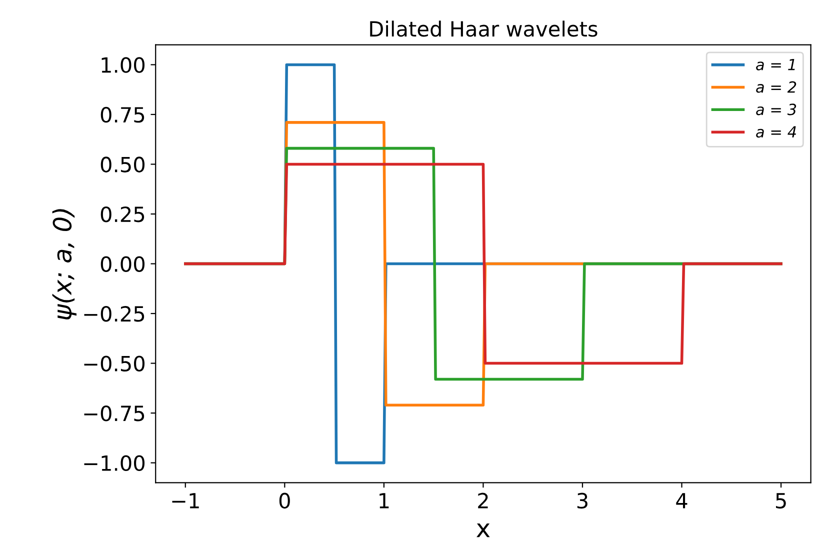 This screenshot has width=819, height=560. Describe the element at coordinates (484, 28) in the screenshot. I see `chart-title: Dilated Haar wavelets` at that location.